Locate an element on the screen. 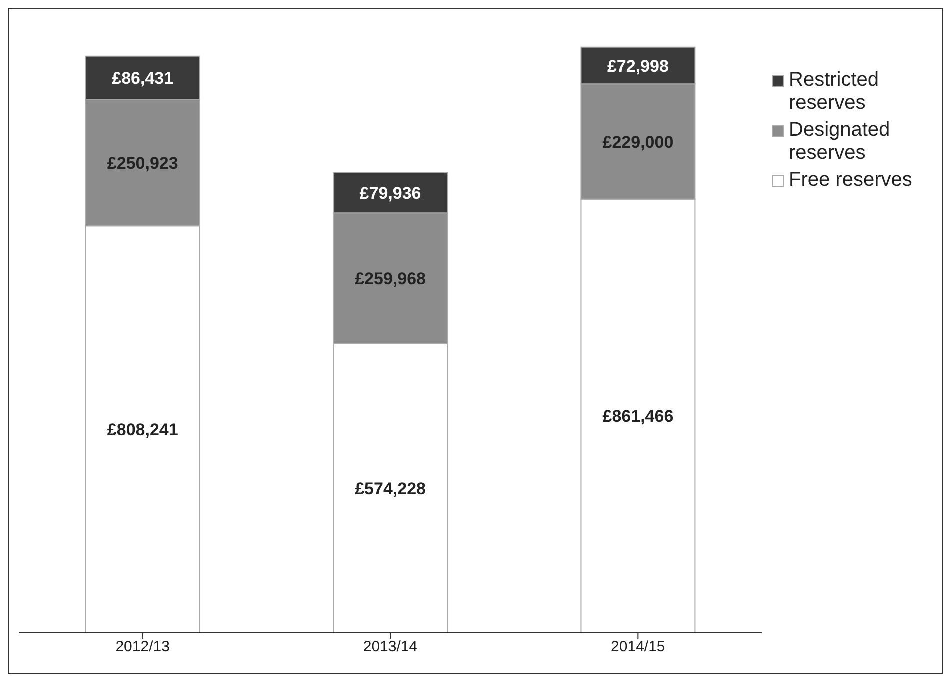  data-label: £72,998 is located at coordinates (638, 66).